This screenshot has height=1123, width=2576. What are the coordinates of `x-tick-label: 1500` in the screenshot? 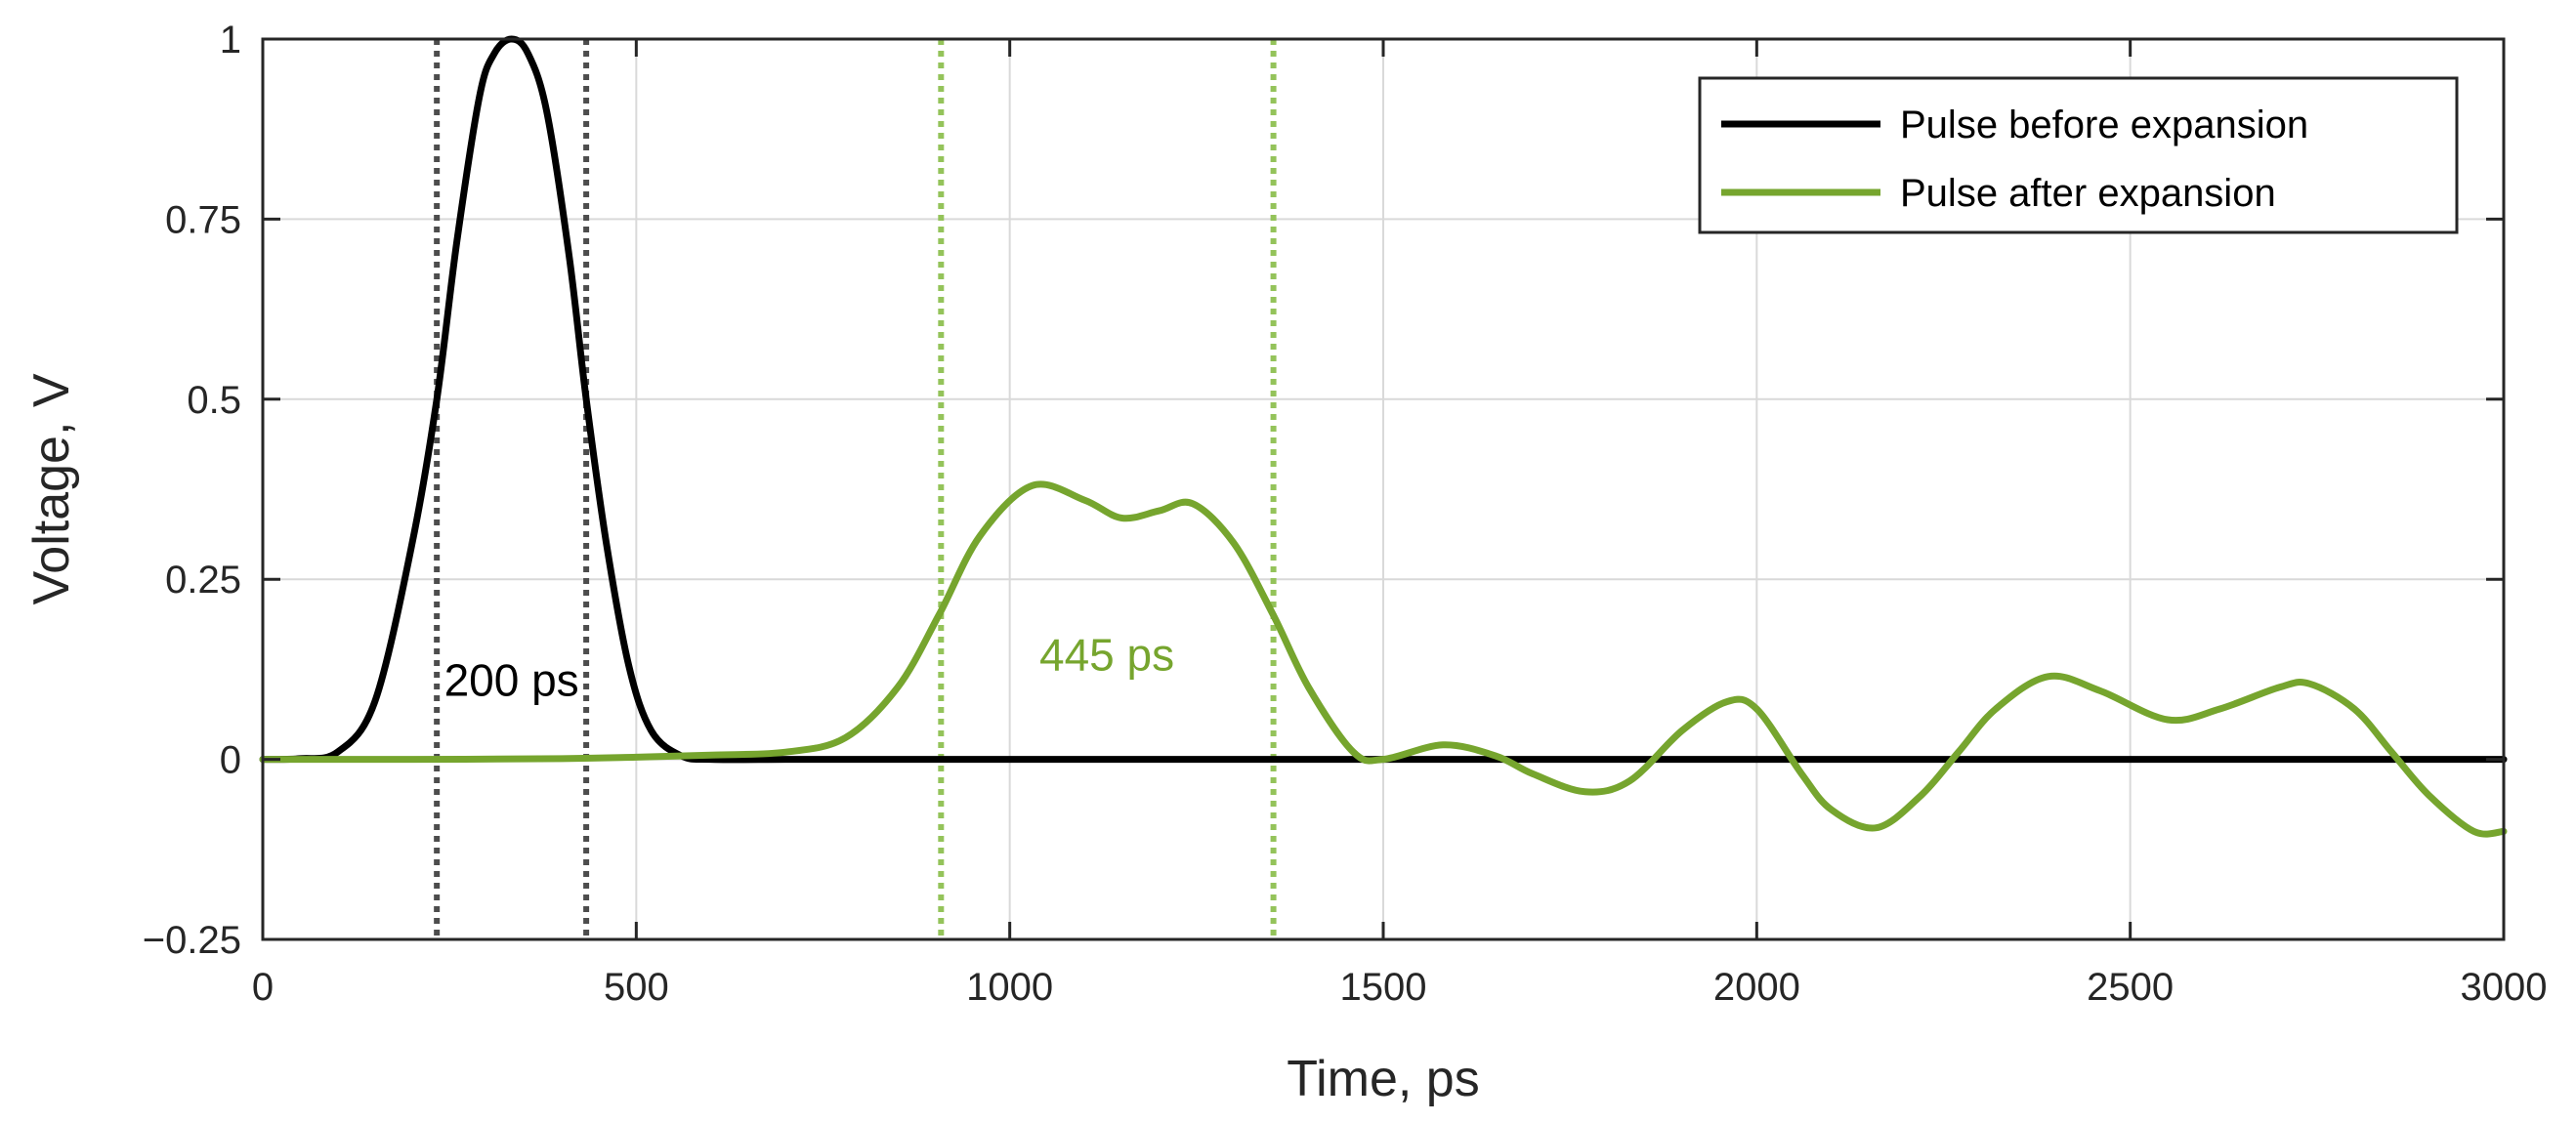 It's located at (1383, 988).